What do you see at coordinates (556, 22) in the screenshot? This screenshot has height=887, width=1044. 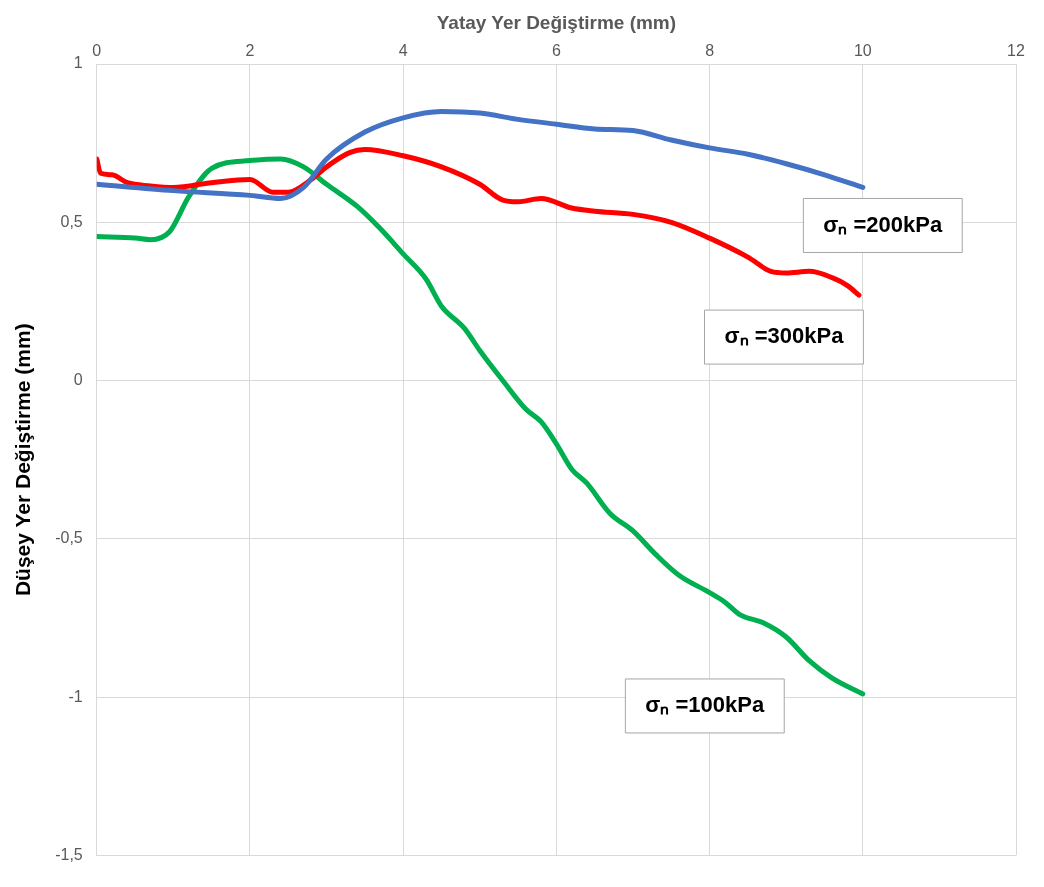 I see `x-axis-title: Yatay Yer Değiştirme (mm)` at bounding box center [556, 22].